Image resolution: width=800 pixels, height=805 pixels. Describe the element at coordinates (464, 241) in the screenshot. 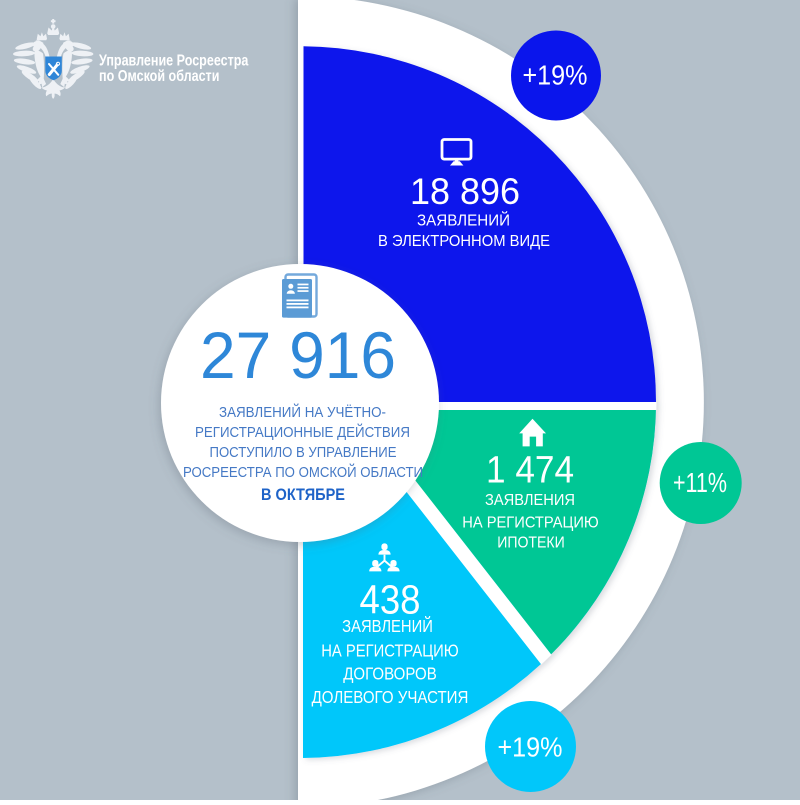

I see `svg-text: В ЭЛЕКТРОННОМ ВИДЕ` at that location.